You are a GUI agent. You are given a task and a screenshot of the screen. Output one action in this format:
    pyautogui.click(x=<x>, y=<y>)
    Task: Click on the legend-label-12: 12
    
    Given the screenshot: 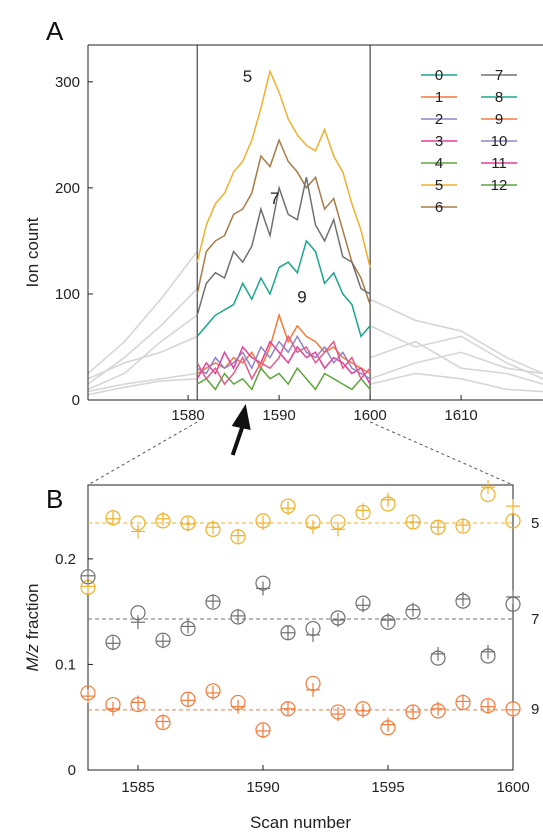 What is the action you would take?
    pyautogui.click(x=499, y=185)
    